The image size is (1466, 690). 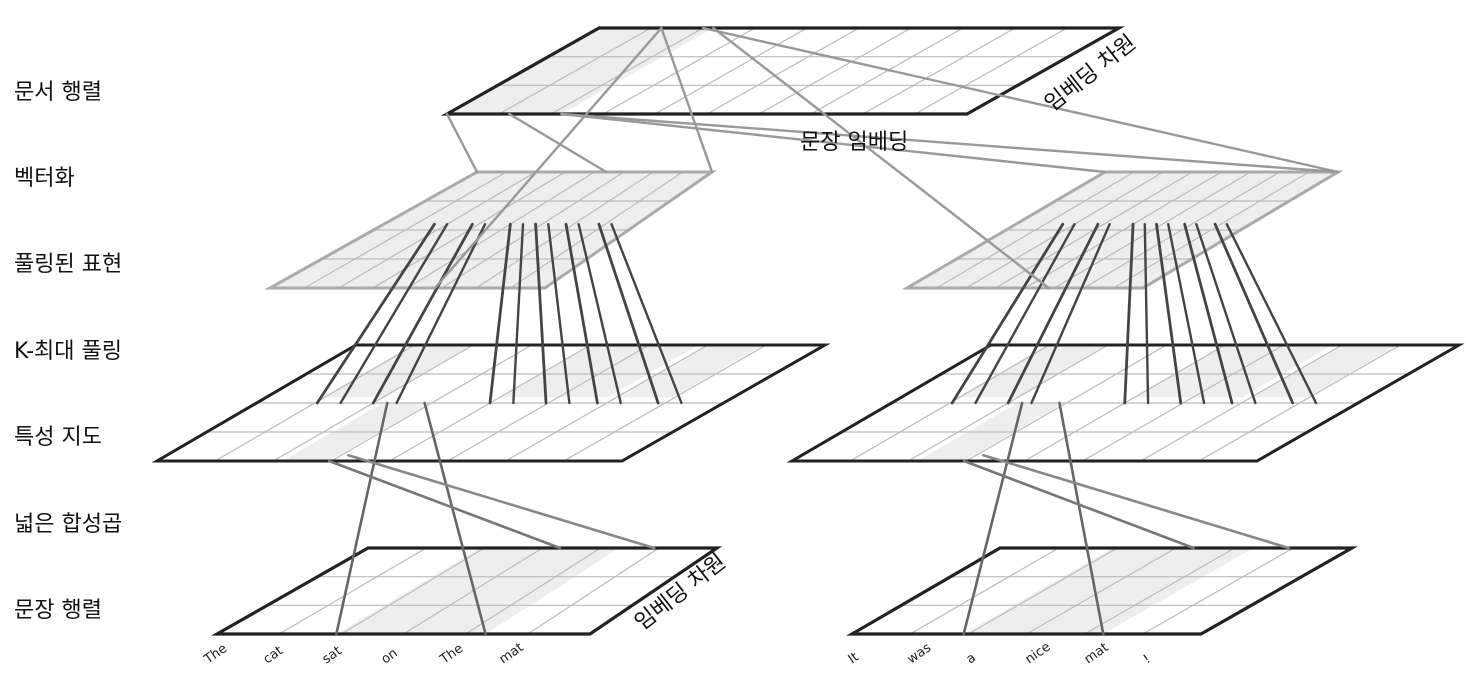 What do you see at coordinates (68, 351) in the screenshot?
I see `layer-label-k-max-pooling: K-최대 풀링` at bounding box center [68, 351].